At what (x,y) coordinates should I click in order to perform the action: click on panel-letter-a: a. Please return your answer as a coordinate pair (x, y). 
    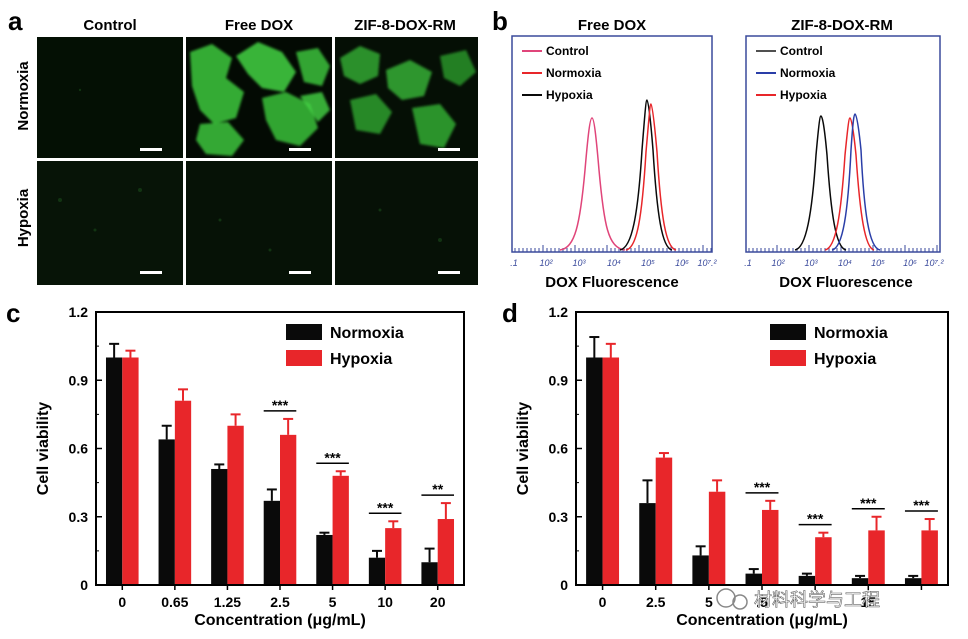
    Looking at the image, I should click on (15, 21).